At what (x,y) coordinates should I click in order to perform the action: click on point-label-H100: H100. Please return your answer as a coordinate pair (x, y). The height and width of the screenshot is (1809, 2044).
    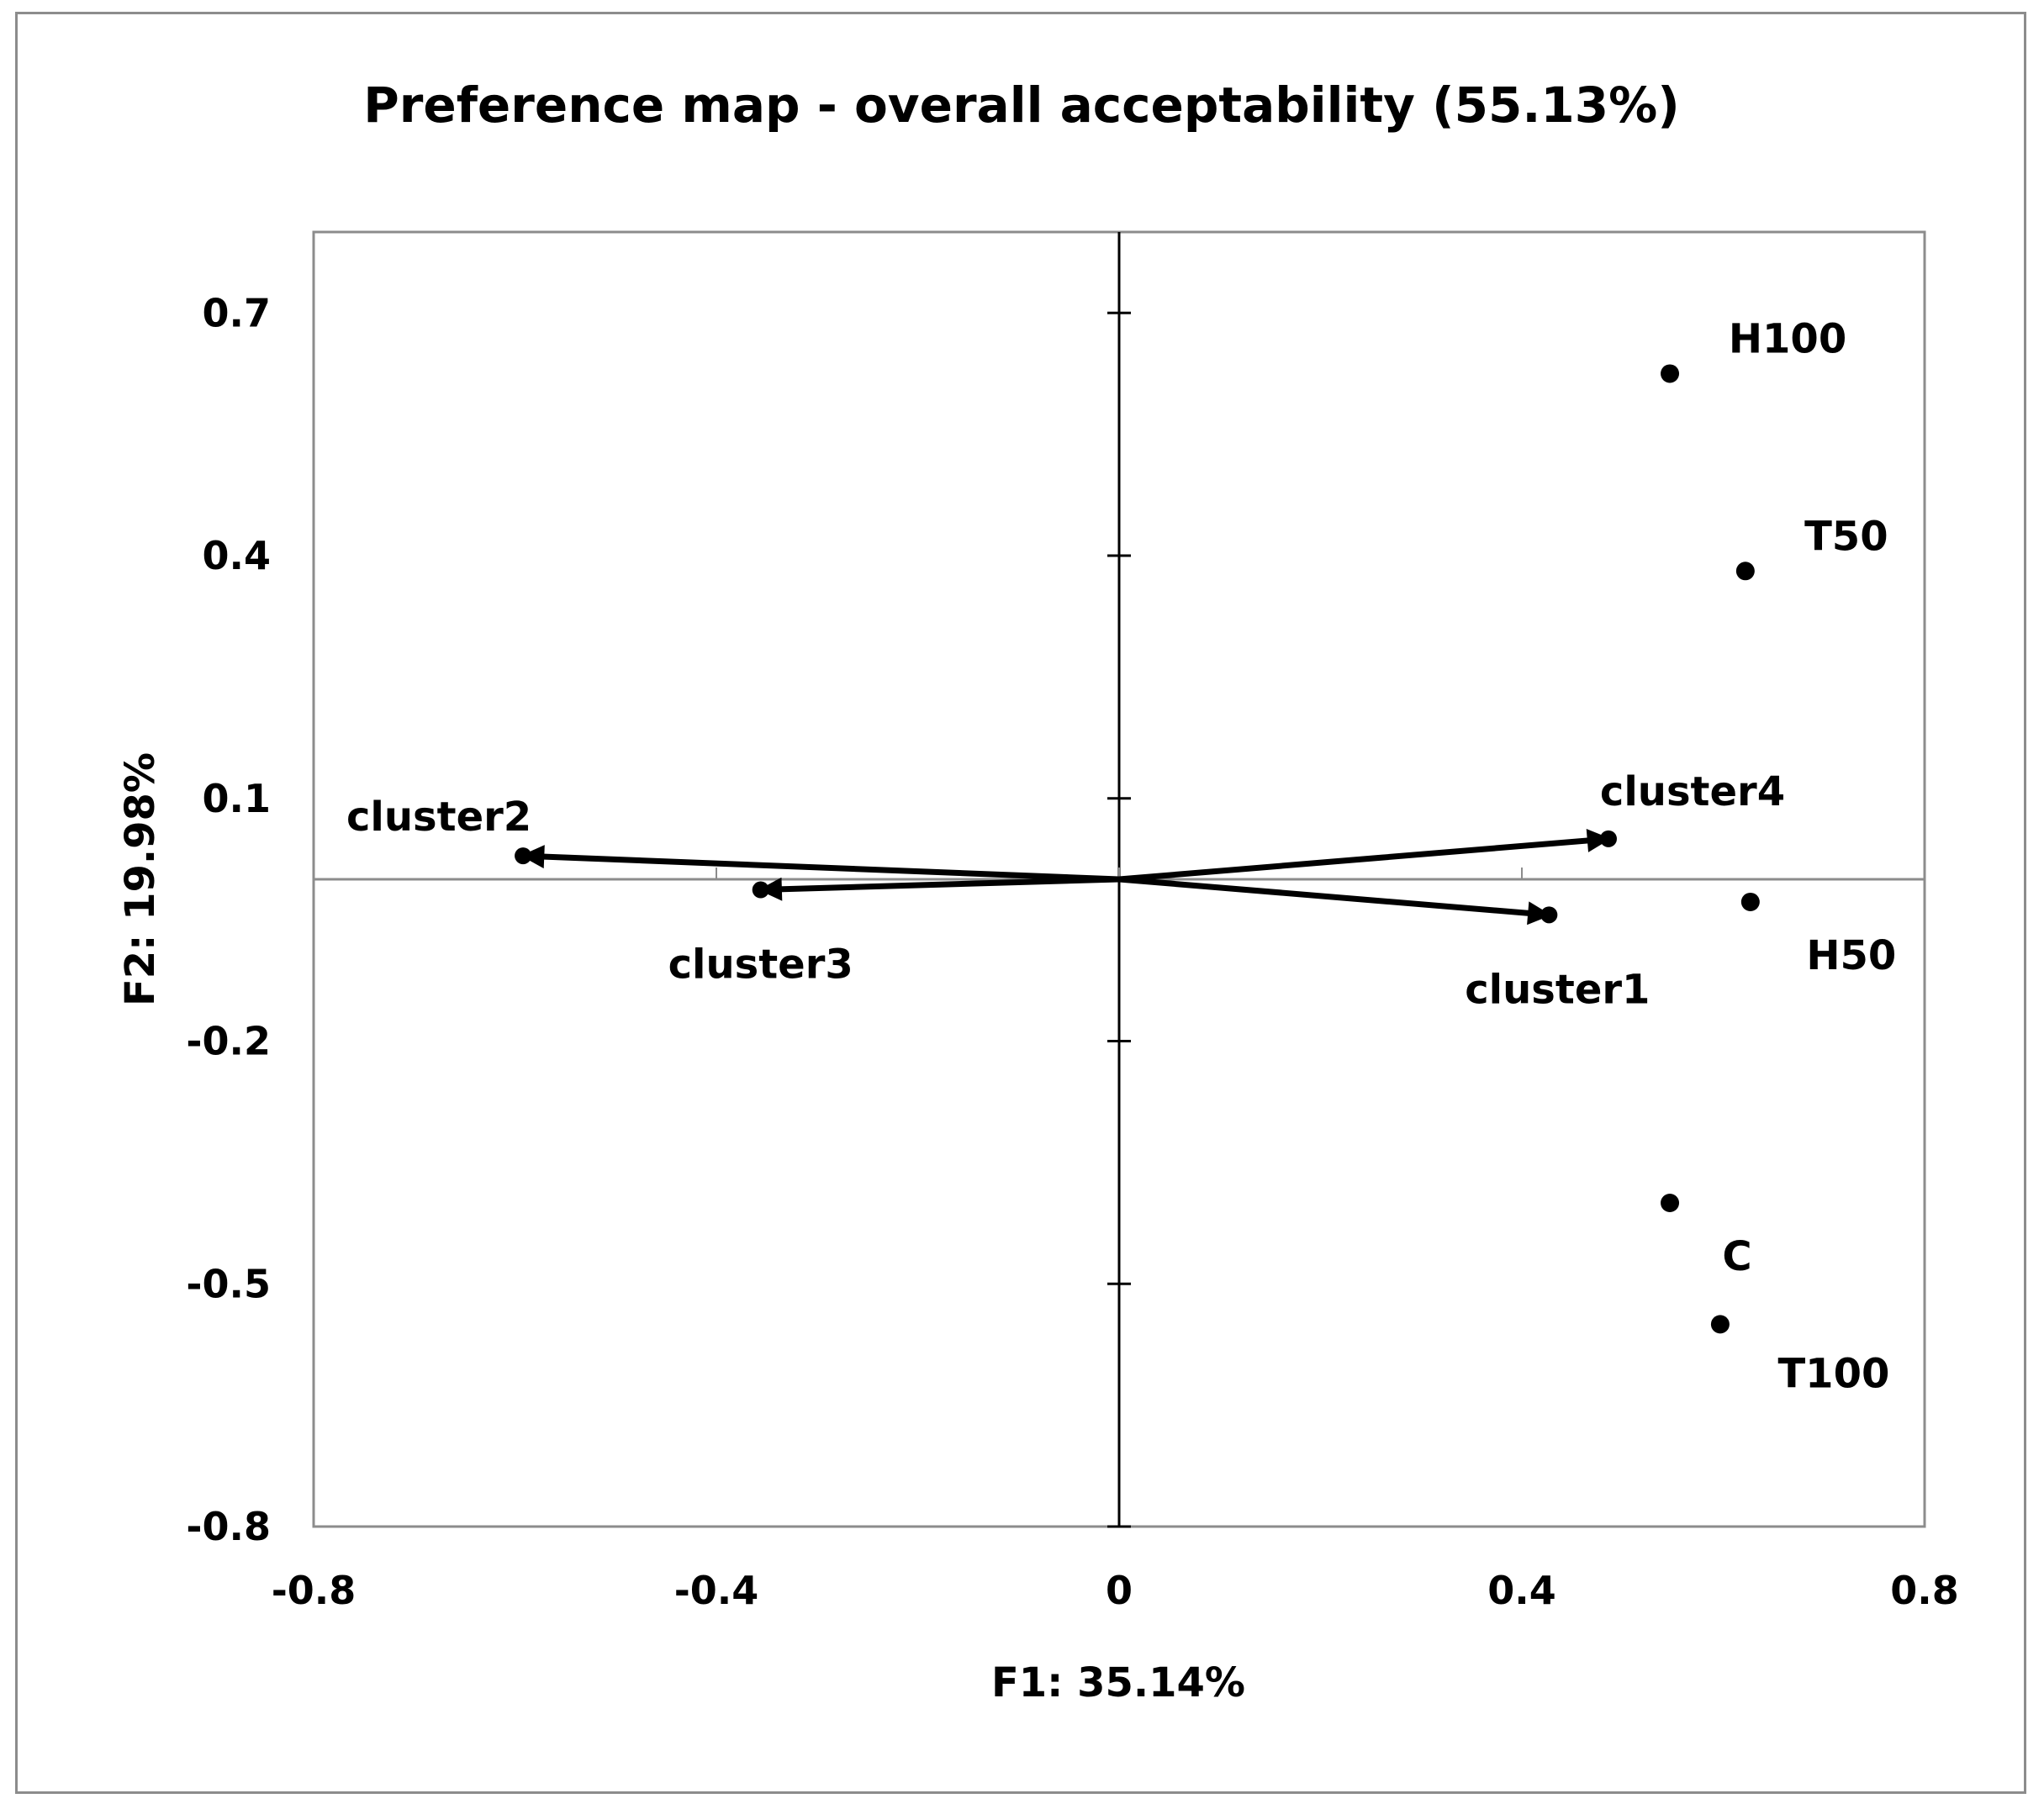
    Looking at the image, I should click on (1787, 338).